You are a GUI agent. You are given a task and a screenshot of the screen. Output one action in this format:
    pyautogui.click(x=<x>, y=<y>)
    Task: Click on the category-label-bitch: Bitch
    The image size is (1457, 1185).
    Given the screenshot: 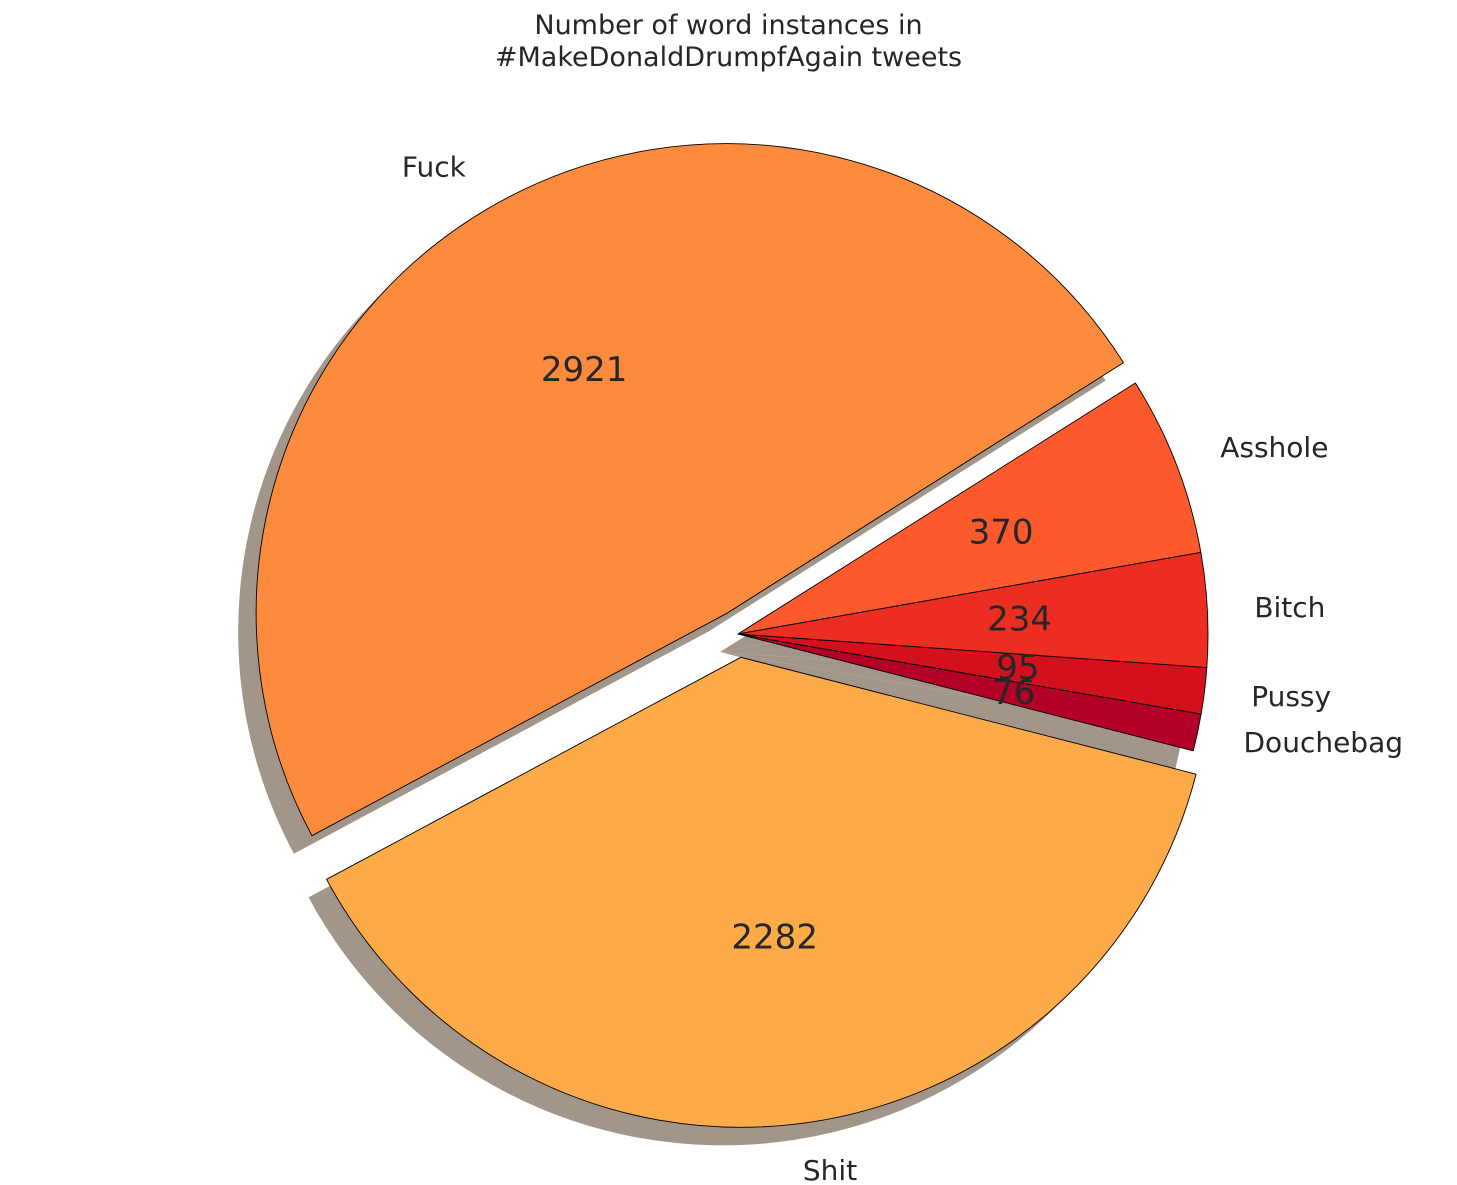 What is the action you would take?
    pyautogui.click(x=1289, y=607)
    